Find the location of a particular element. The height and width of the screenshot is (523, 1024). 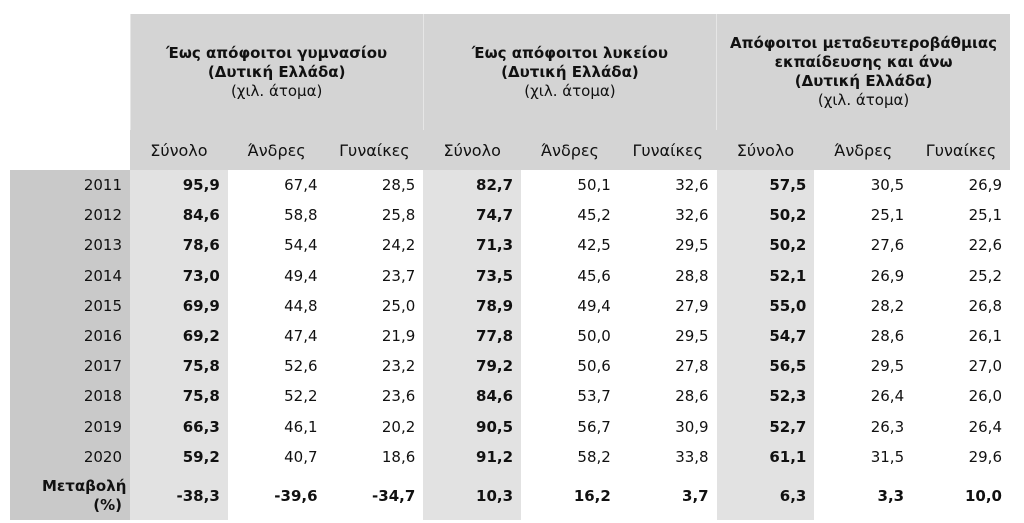

cell: 50,6 is located at coordinates (594, 366).